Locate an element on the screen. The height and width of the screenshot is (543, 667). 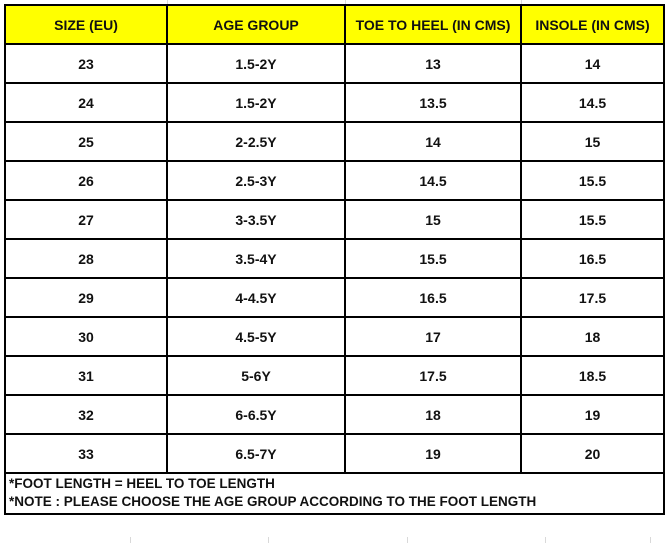
cell-toe-to-heel: 18 is located at coordinates (433, 414).